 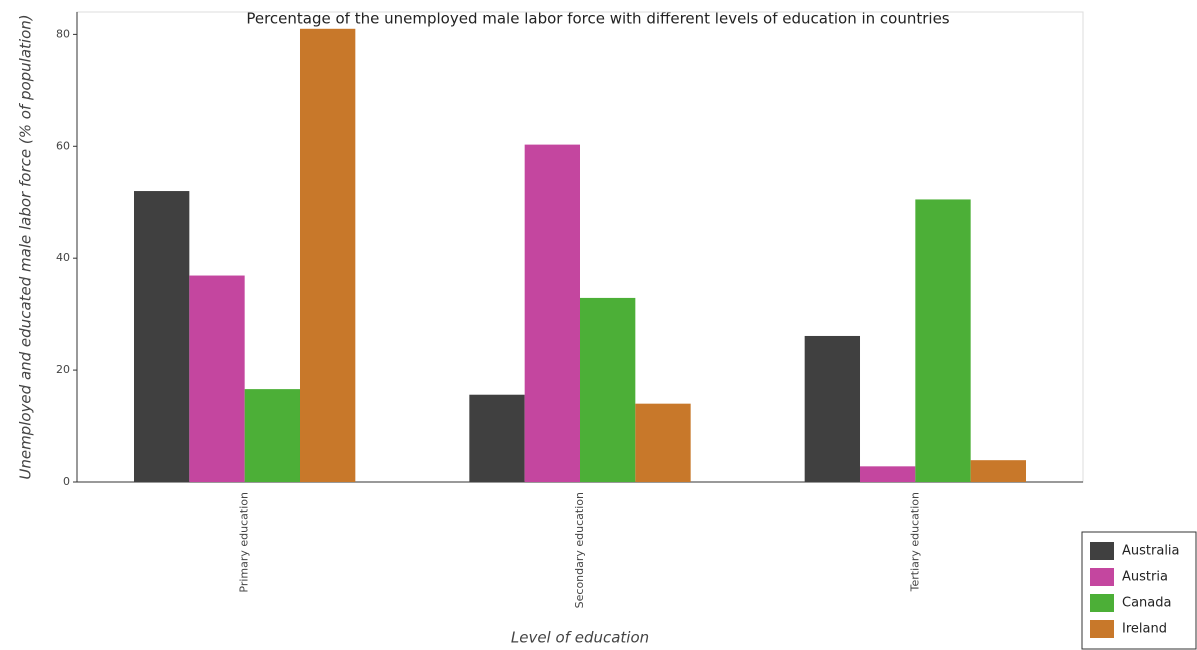 What do you see at coordinates (63, 33) in the screenshot?
I see `y-tick-label: 80` at bounding box center [63, 33].